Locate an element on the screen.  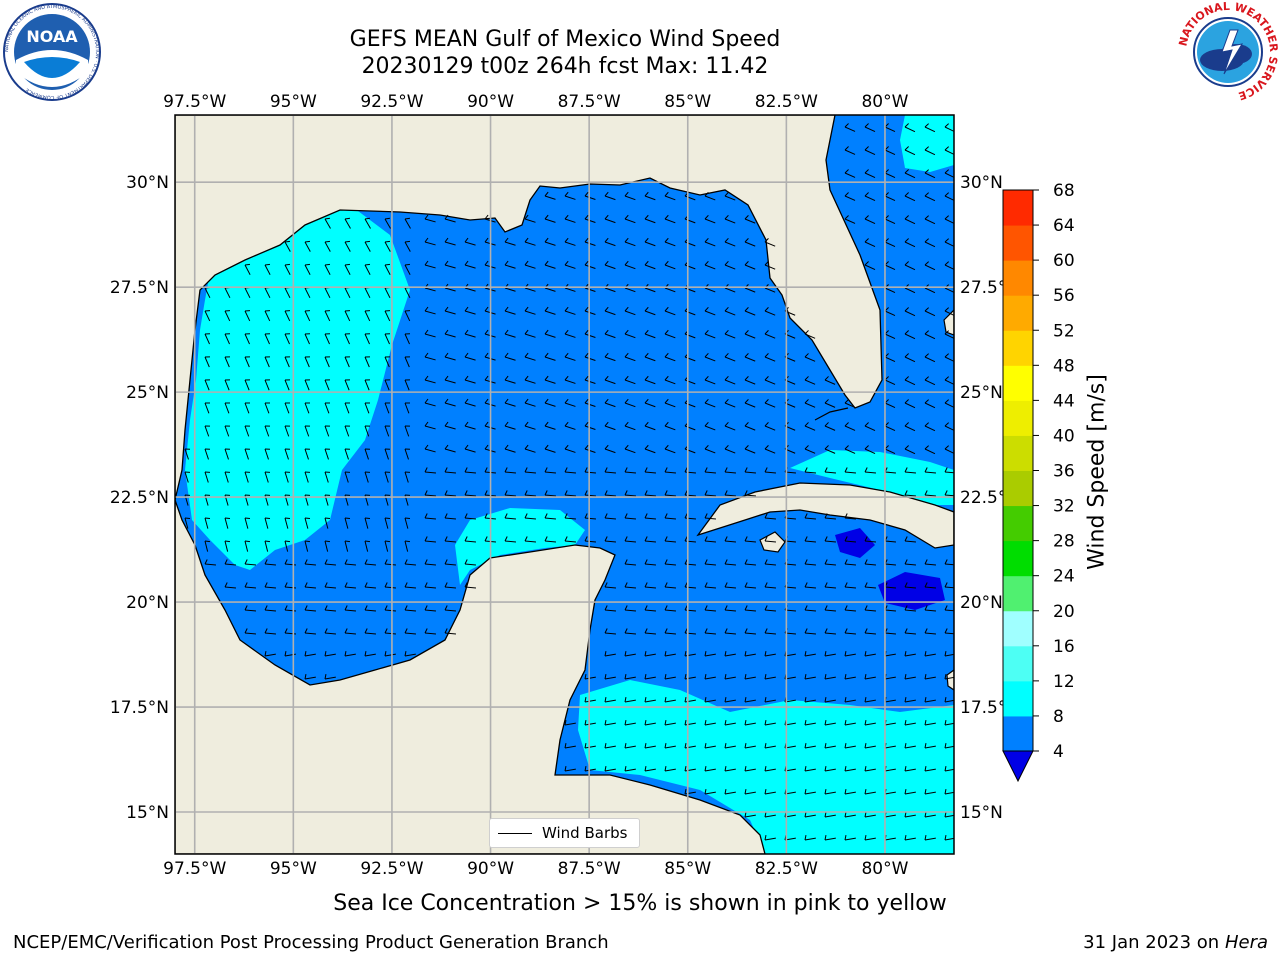
lat-tick-label-left: 22.5°N is located at coordinates (139, 498).